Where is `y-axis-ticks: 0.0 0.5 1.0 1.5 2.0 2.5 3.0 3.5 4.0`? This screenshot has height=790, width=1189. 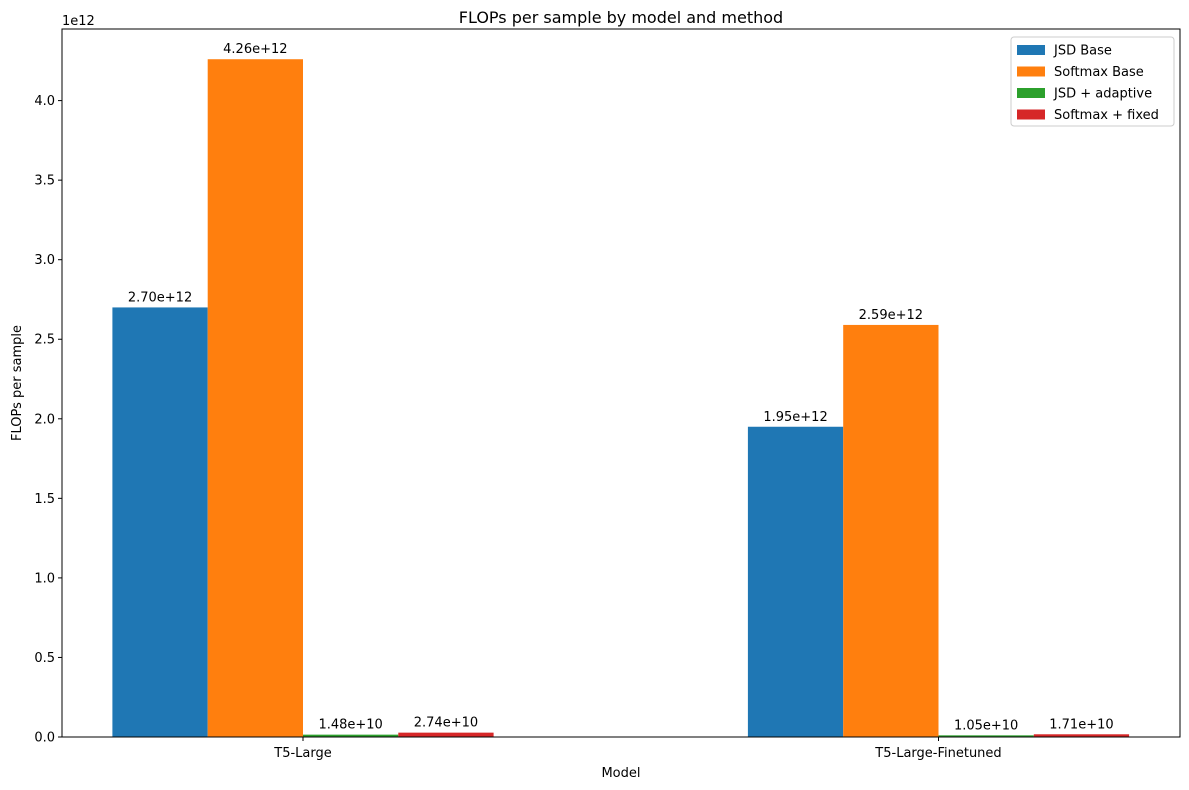 y-axis-ticks: 0.0 0.5 1.0 1.5 2.0 2.5 3.0 3.5 4.0 is located at coordinates (48, 420).